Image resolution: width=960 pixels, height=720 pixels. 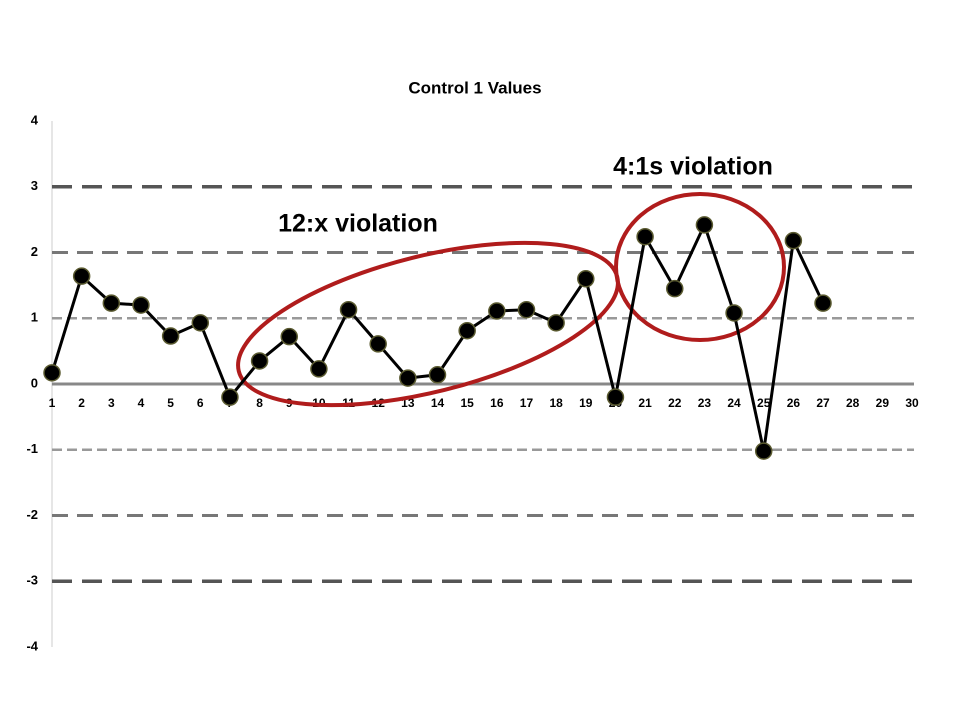 I want to click on x-tick-label: 14, so click(x=438, y=403).